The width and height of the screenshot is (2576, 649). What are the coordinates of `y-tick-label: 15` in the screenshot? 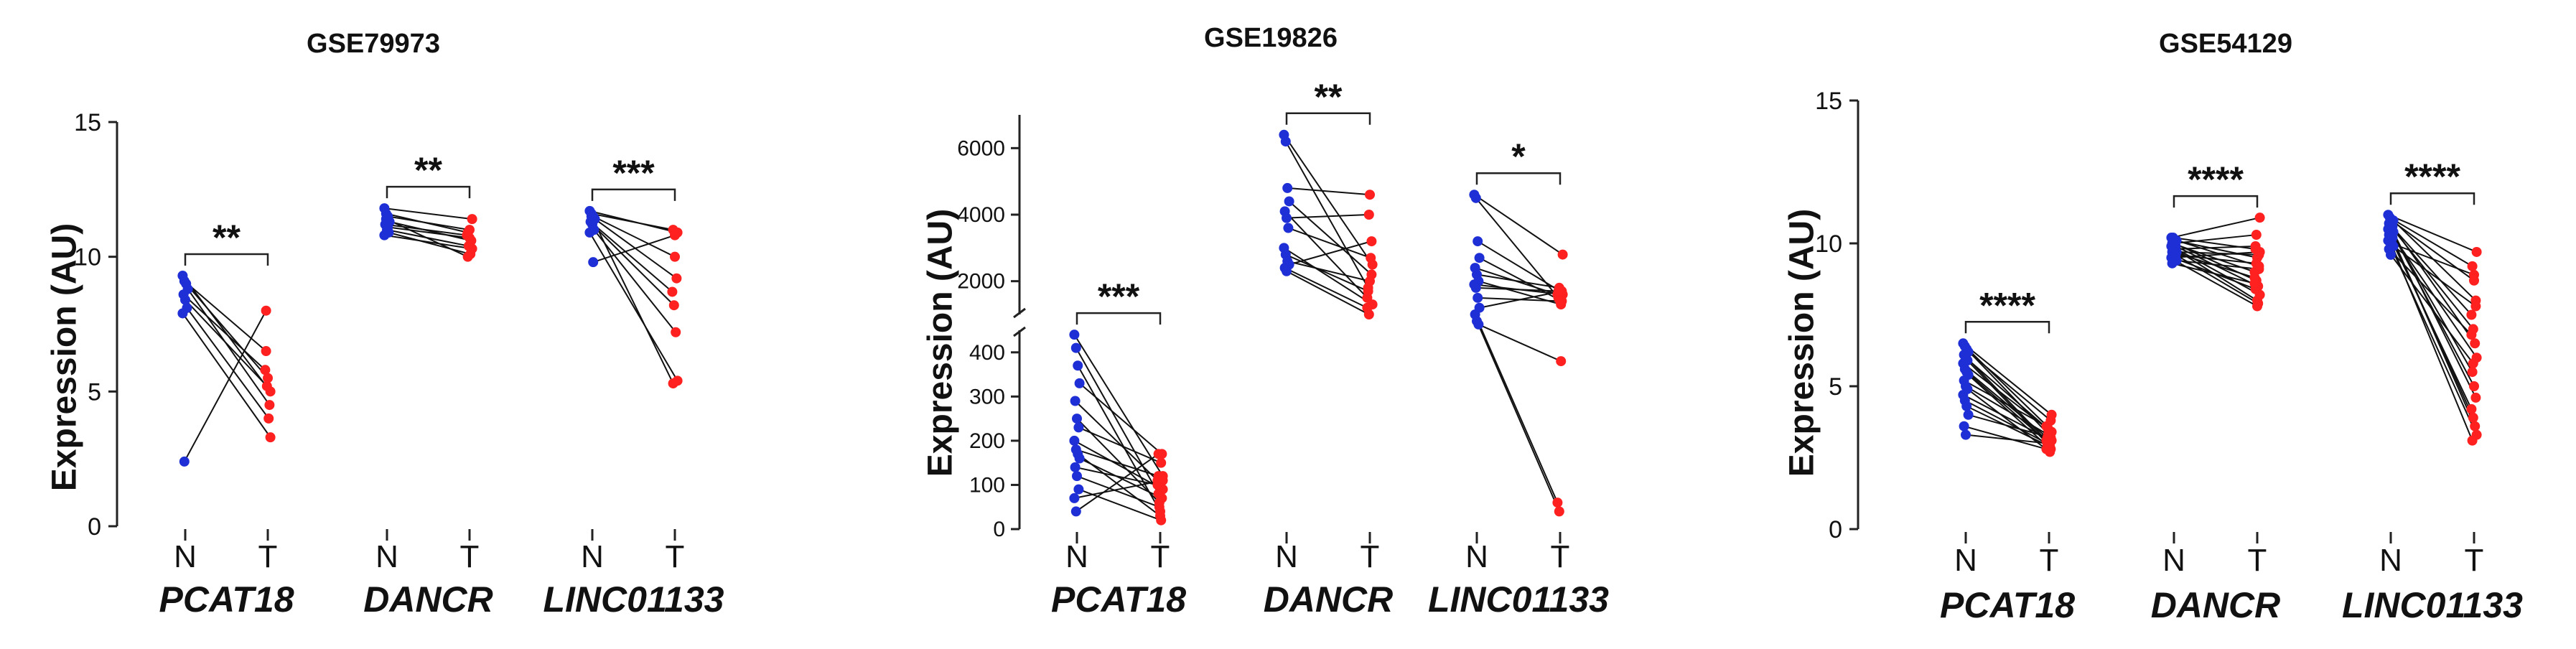 It's located at (1828, 102).